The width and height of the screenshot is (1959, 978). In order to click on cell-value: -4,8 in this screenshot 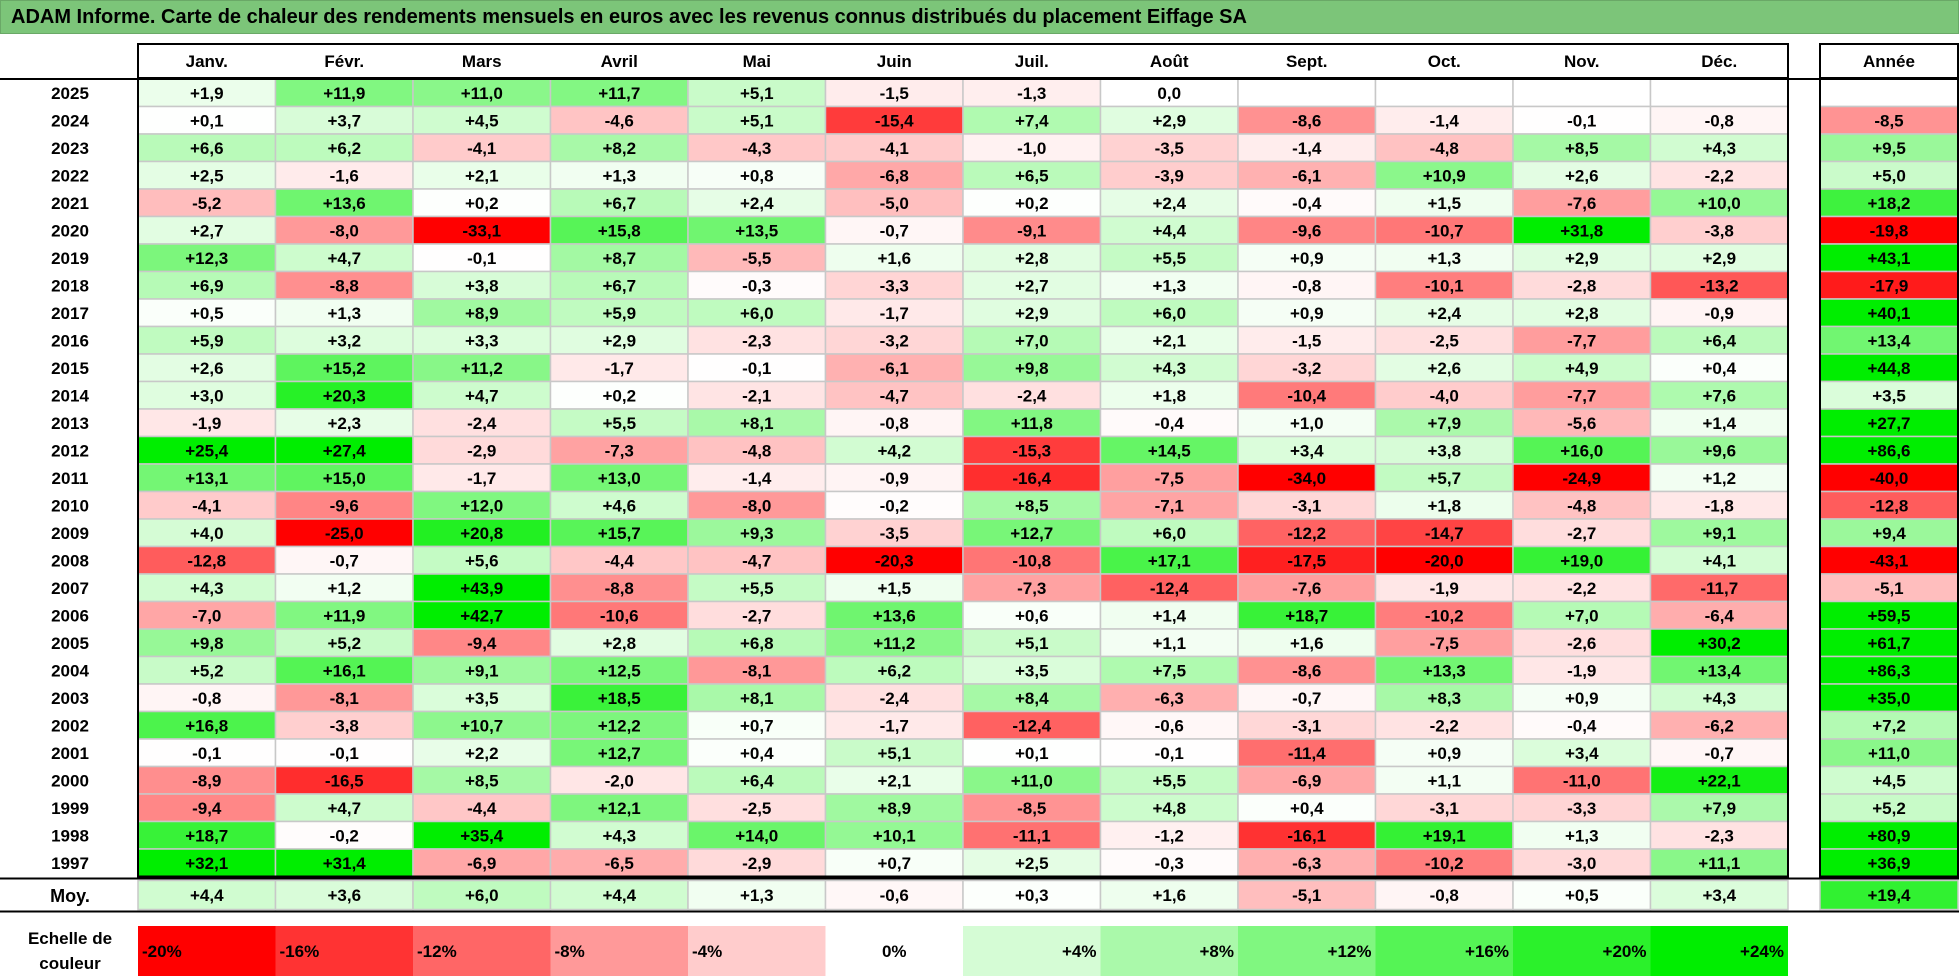, I will do `click(1444, 148)`.